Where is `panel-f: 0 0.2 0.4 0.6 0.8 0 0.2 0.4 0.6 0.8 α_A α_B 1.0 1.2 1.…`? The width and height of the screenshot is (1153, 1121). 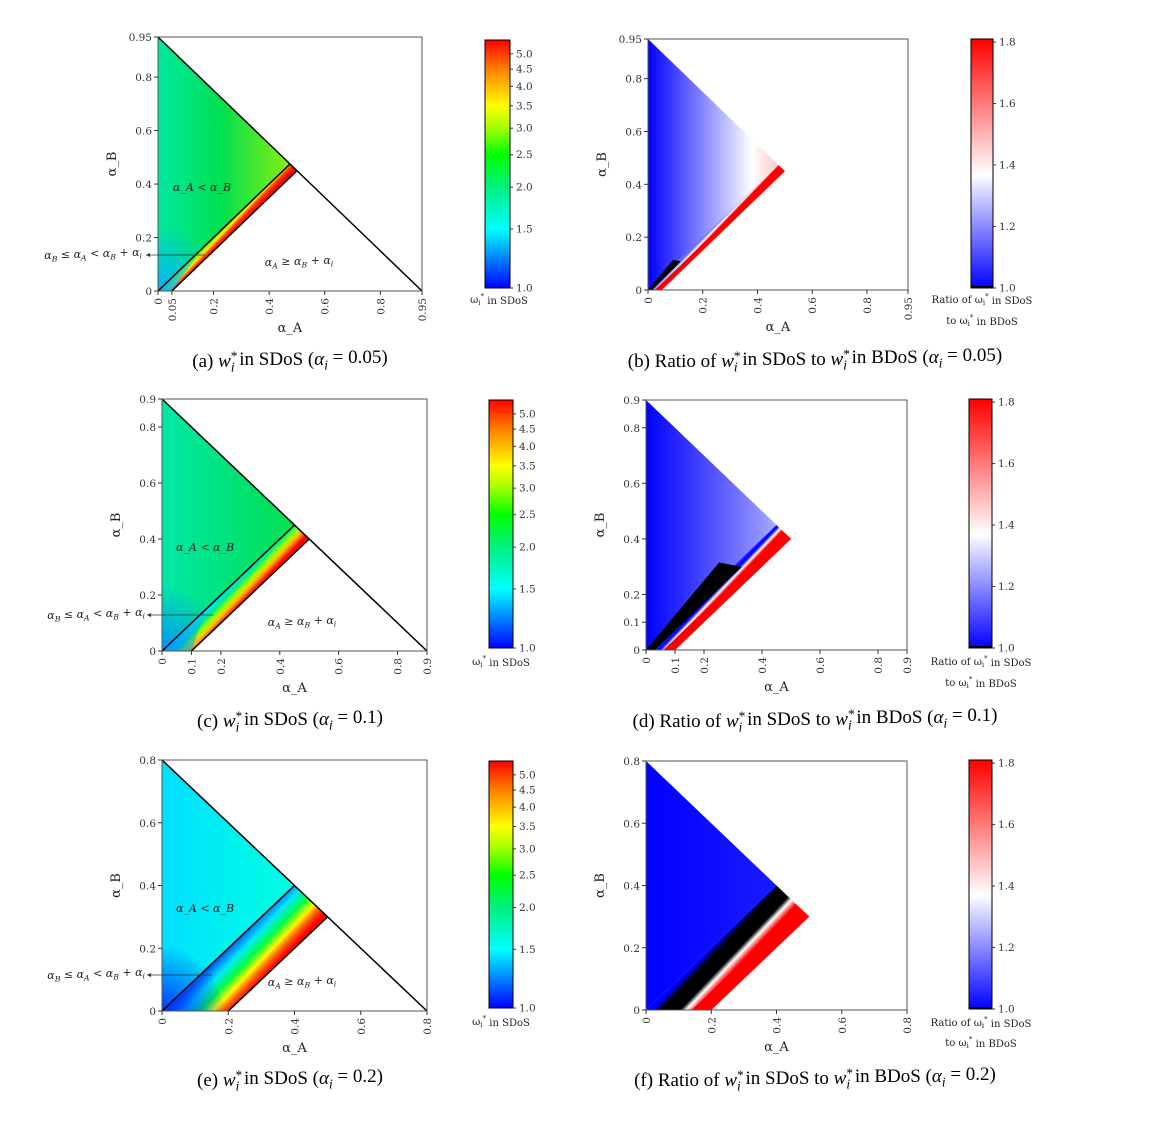
panel-f: 0 0.2 0.4 0.6 0.8 0 0.2 0.4 0.6 0.8 α_A α_B 1.0 1.2 1.… is located at coordinates (812, 925).